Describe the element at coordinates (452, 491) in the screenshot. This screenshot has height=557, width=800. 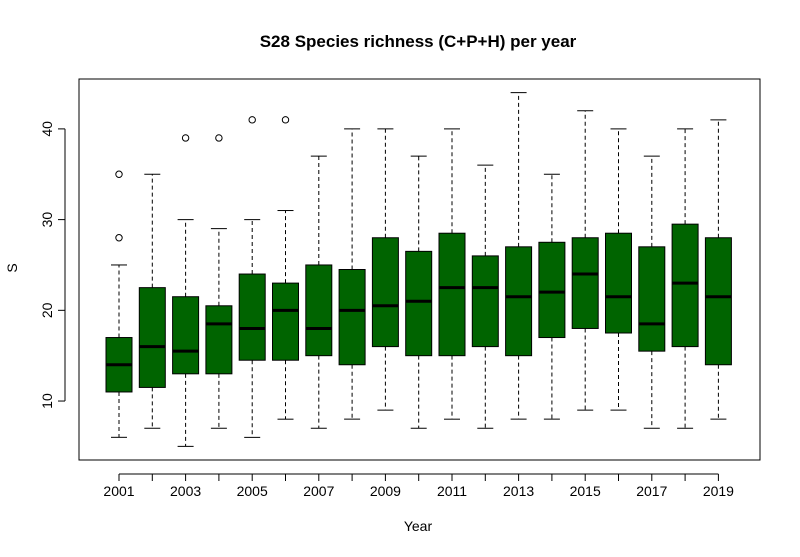
I see `x-tick-label: 2011` at that location.